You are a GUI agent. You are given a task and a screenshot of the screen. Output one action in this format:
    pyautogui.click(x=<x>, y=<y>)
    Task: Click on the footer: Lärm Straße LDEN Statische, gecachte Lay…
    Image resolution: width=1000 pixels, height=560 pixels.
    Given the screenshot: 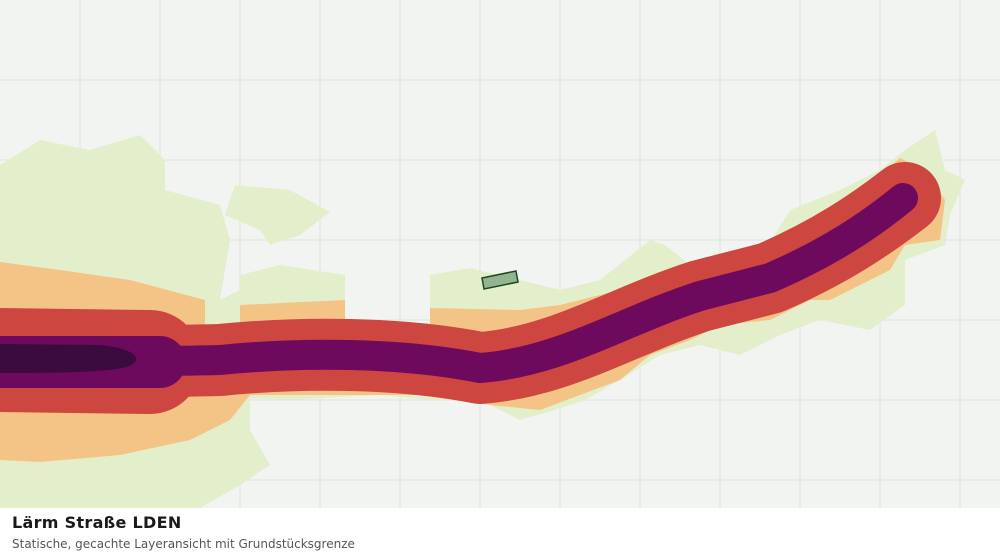 What is the action you would take?
    pyautogui.click(x=500, y=534)
    